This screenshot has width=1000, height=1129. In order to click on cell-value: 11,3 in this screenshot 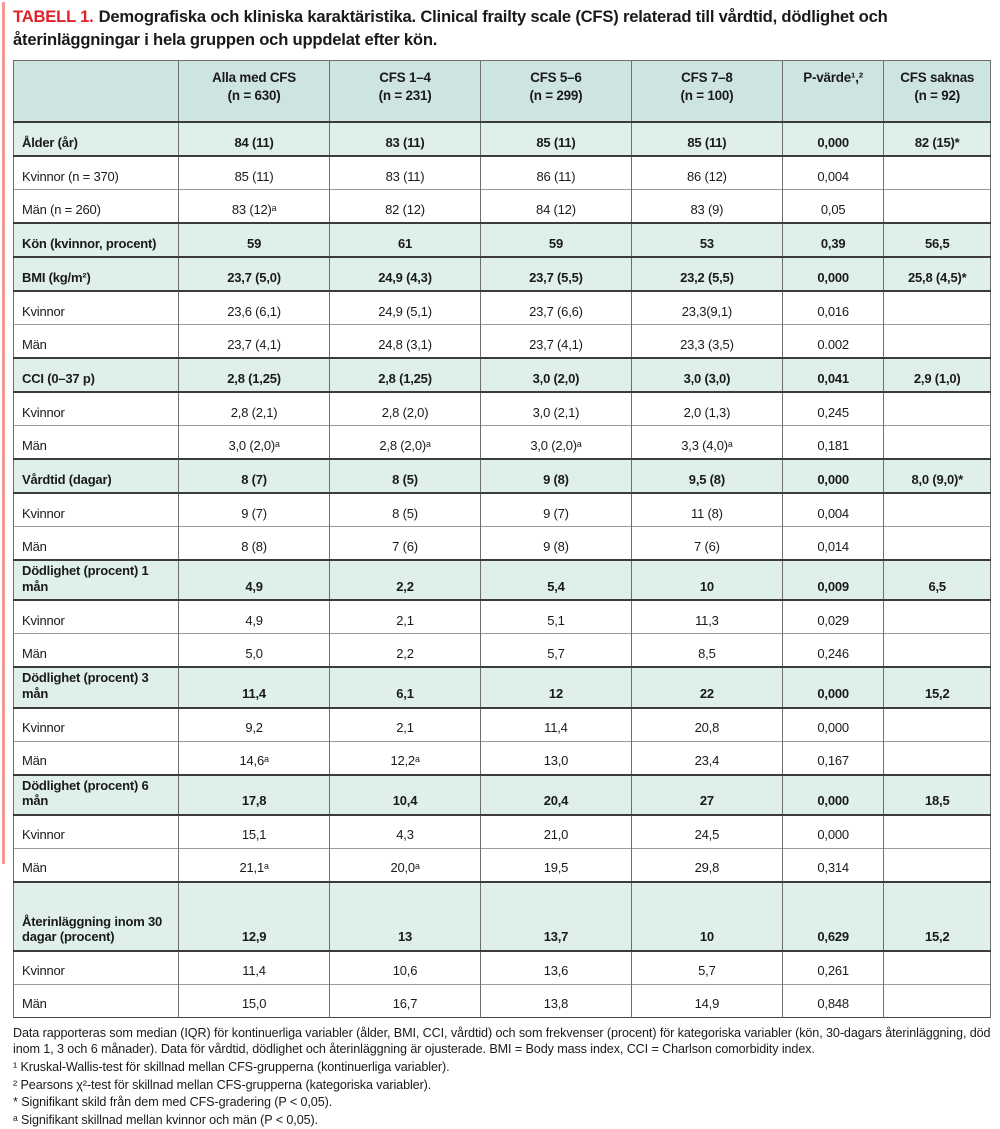, I will do `click(706, 616)`.